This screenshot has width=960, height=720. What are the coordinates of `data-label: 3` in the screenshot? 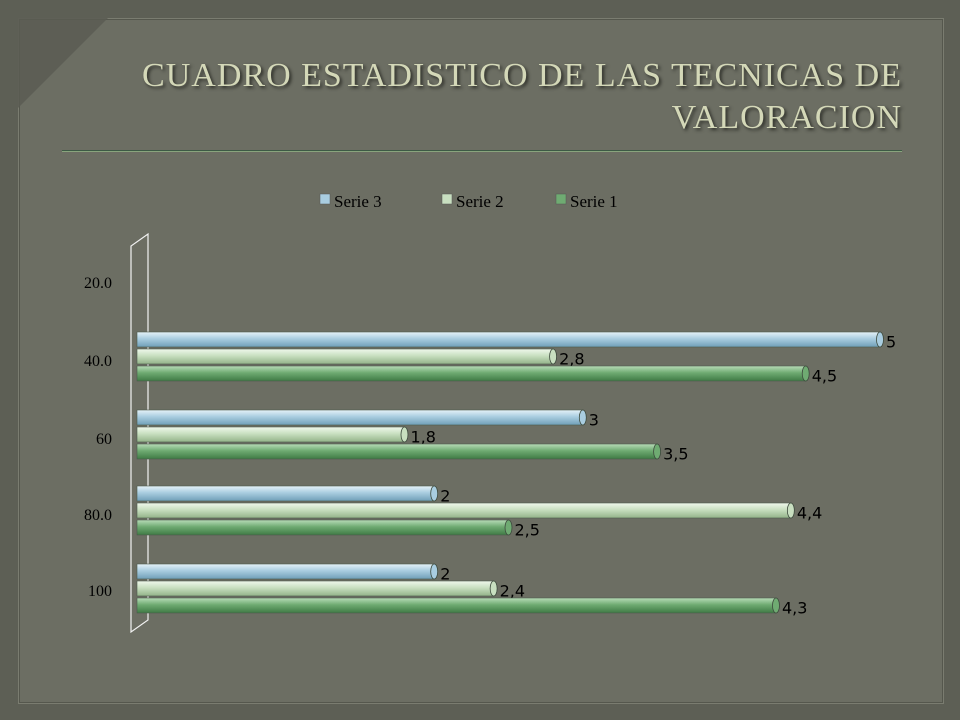 It's located at (594, 420).